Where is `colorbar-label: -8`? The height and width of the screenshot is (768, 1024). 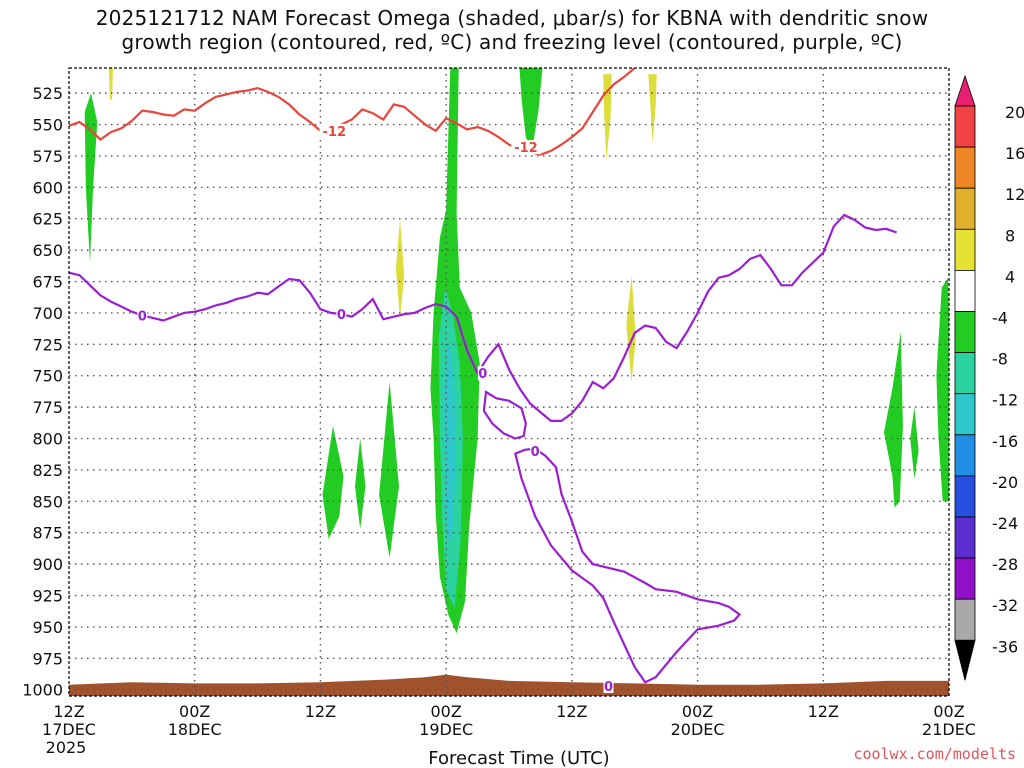
colorbar-label: -8 is located at coordinates (1000, 359).